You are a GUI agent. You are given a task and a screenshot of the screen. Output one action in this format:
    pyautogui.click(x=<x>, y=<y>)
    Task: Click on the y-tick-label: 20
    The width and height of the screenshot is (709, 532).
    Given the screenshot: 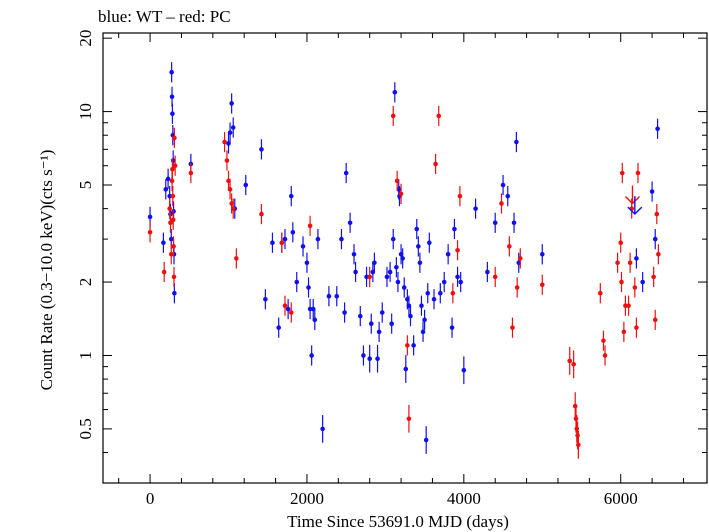 What is the action you would take?
    pyautogui.click(x=85, y=38)
    